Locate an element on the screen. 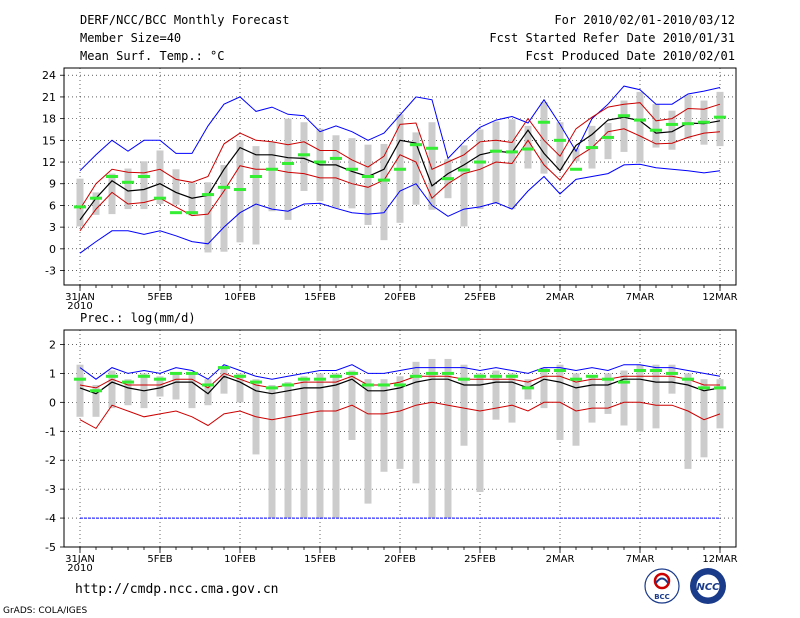  forecast-period: For 2010/02/01-2010/03/12 is located at coordinates (644, 20).